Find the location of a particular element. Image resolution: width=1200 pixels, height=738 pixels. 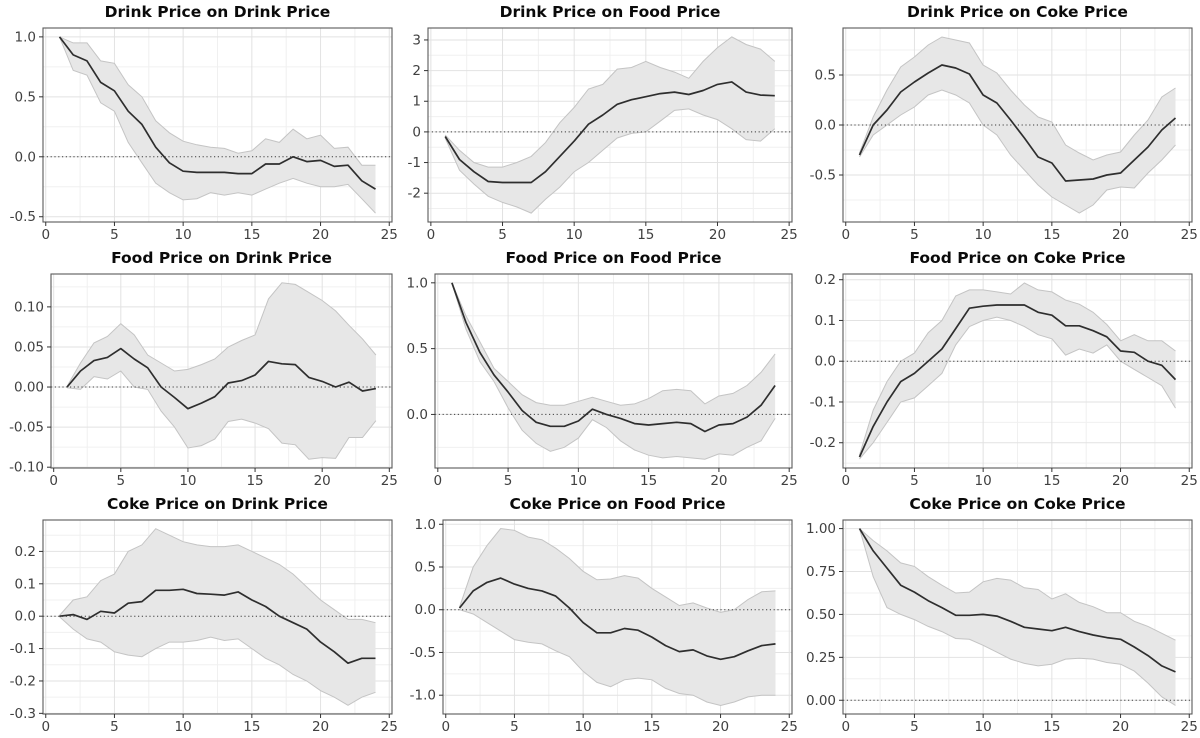

svg-text: 0.25 is located at coordinates (821, 658).